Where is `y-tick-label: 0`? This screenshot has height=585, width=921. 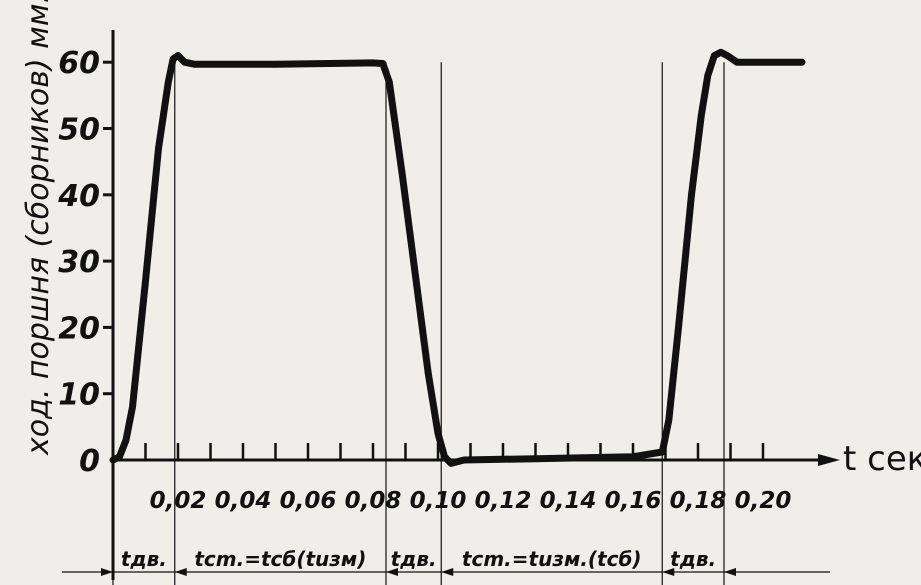
y-tick-label: 0 is located at coordinates (89, 461).